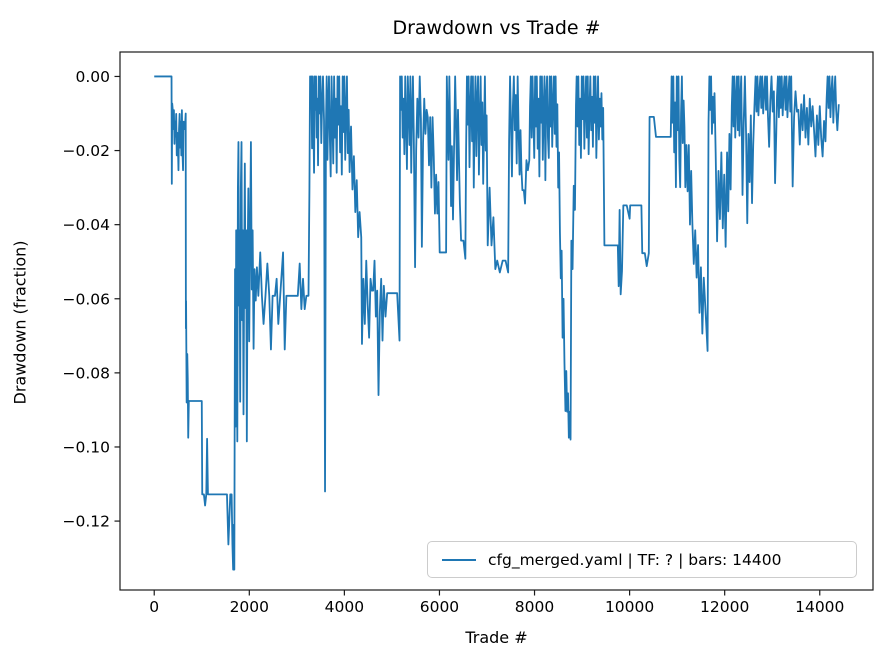 This screenshot has width=896, height=672. Describe the element at coordinates (154, 607) in the screenshot. I see `x-tick-label: 0` at that location.